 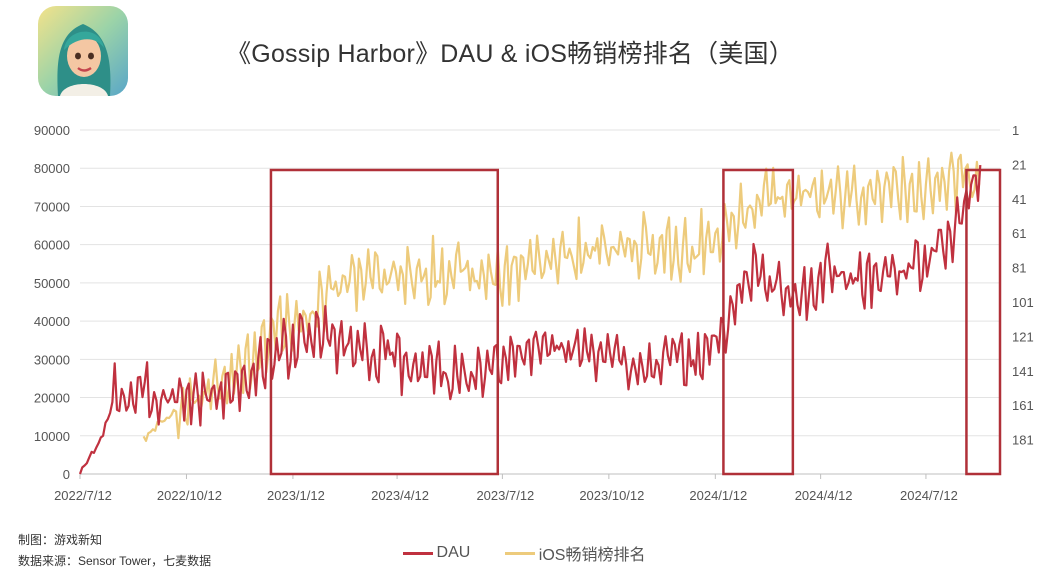 What do you see at coordinates (52, 206) in the screenshot?
I see `y-left-tick-label: 70000` at bounding box center [52, 206].